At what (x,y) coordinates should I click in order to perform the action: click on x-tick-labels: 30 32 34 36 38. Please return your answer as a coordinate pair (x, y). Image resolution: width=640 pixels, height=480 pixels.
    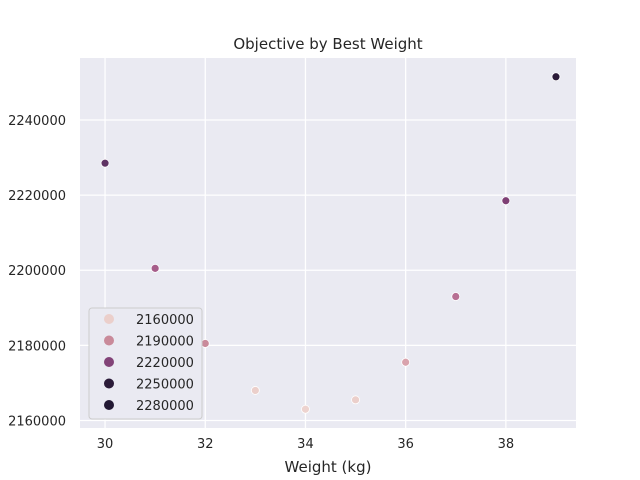
    Looking at the image, I should click on (305, 444).